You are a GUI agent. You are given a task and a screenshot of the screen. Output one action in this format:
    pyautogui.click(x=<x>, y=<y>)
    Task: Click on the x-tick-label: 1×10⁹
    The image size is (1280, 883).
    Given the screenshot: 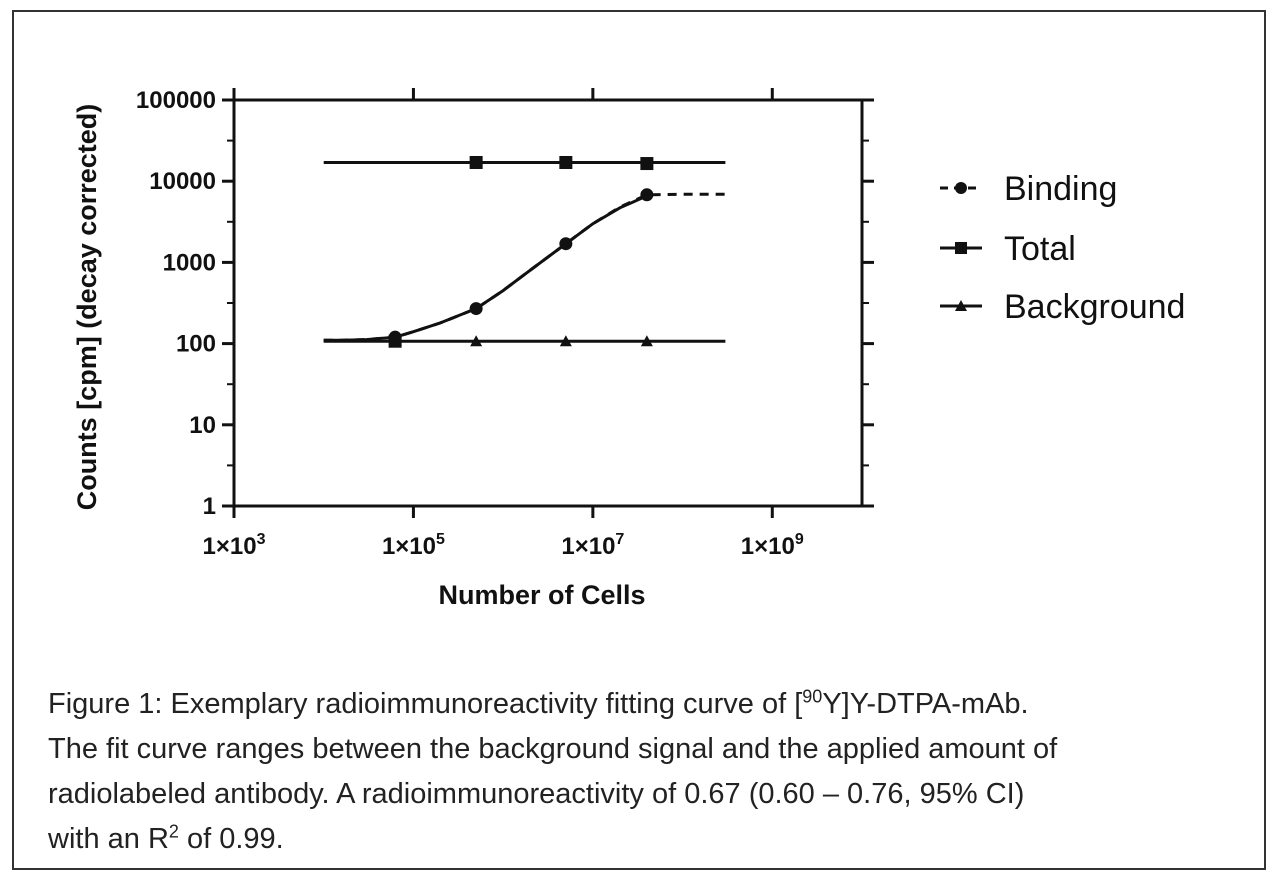 What is the action you would take?
    pyautogui.click(x=772, y=545)
    